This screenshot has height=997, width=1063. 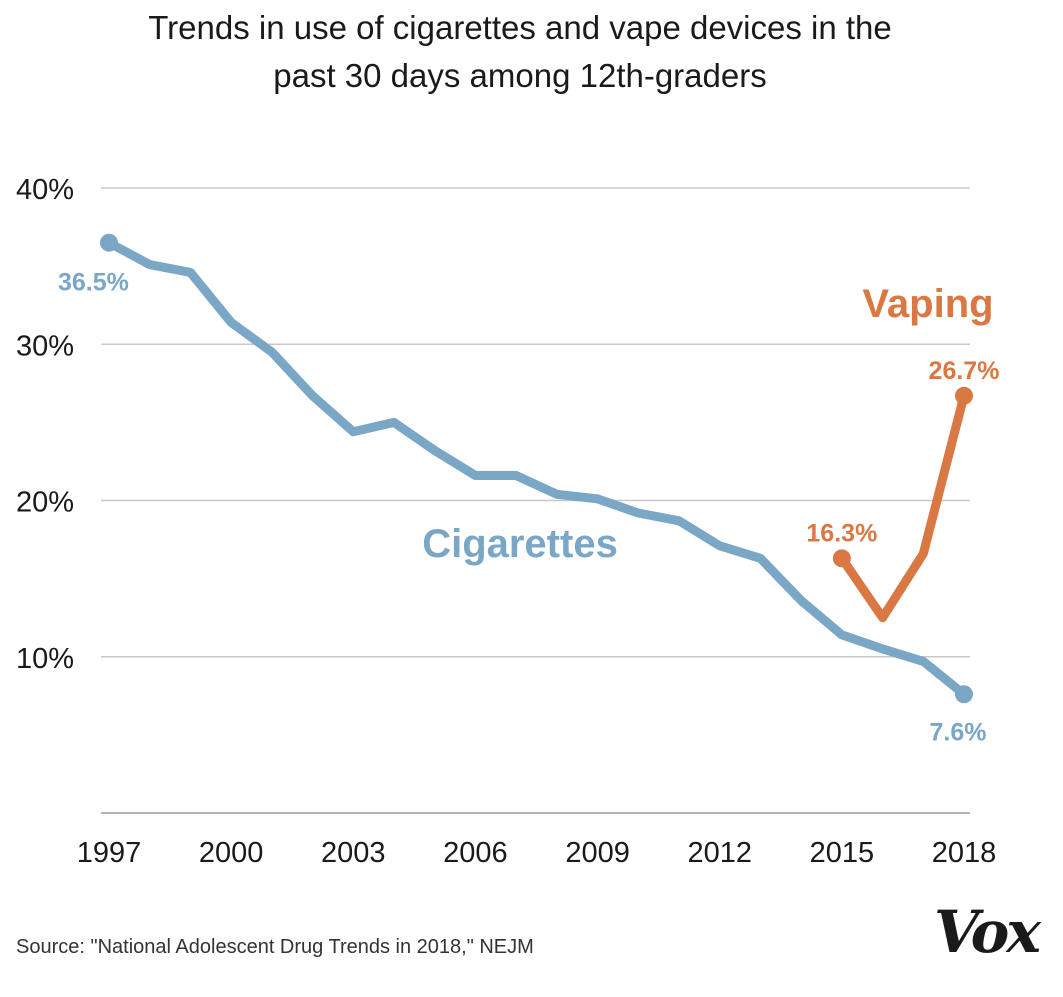 What do you see at coordinates (520, 544) in the screenshot?
I see `series-label-cigarettes: Cigarettes` at bounding box center [520, 544].